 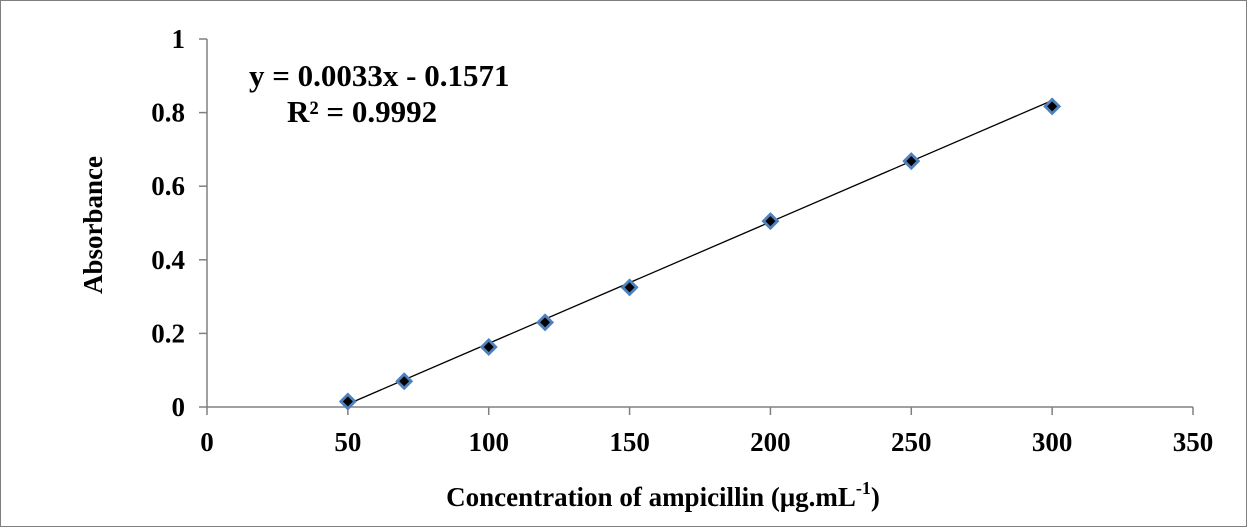 I want to click on y-axis-title: Absorbance, so click(x=93, y=225).